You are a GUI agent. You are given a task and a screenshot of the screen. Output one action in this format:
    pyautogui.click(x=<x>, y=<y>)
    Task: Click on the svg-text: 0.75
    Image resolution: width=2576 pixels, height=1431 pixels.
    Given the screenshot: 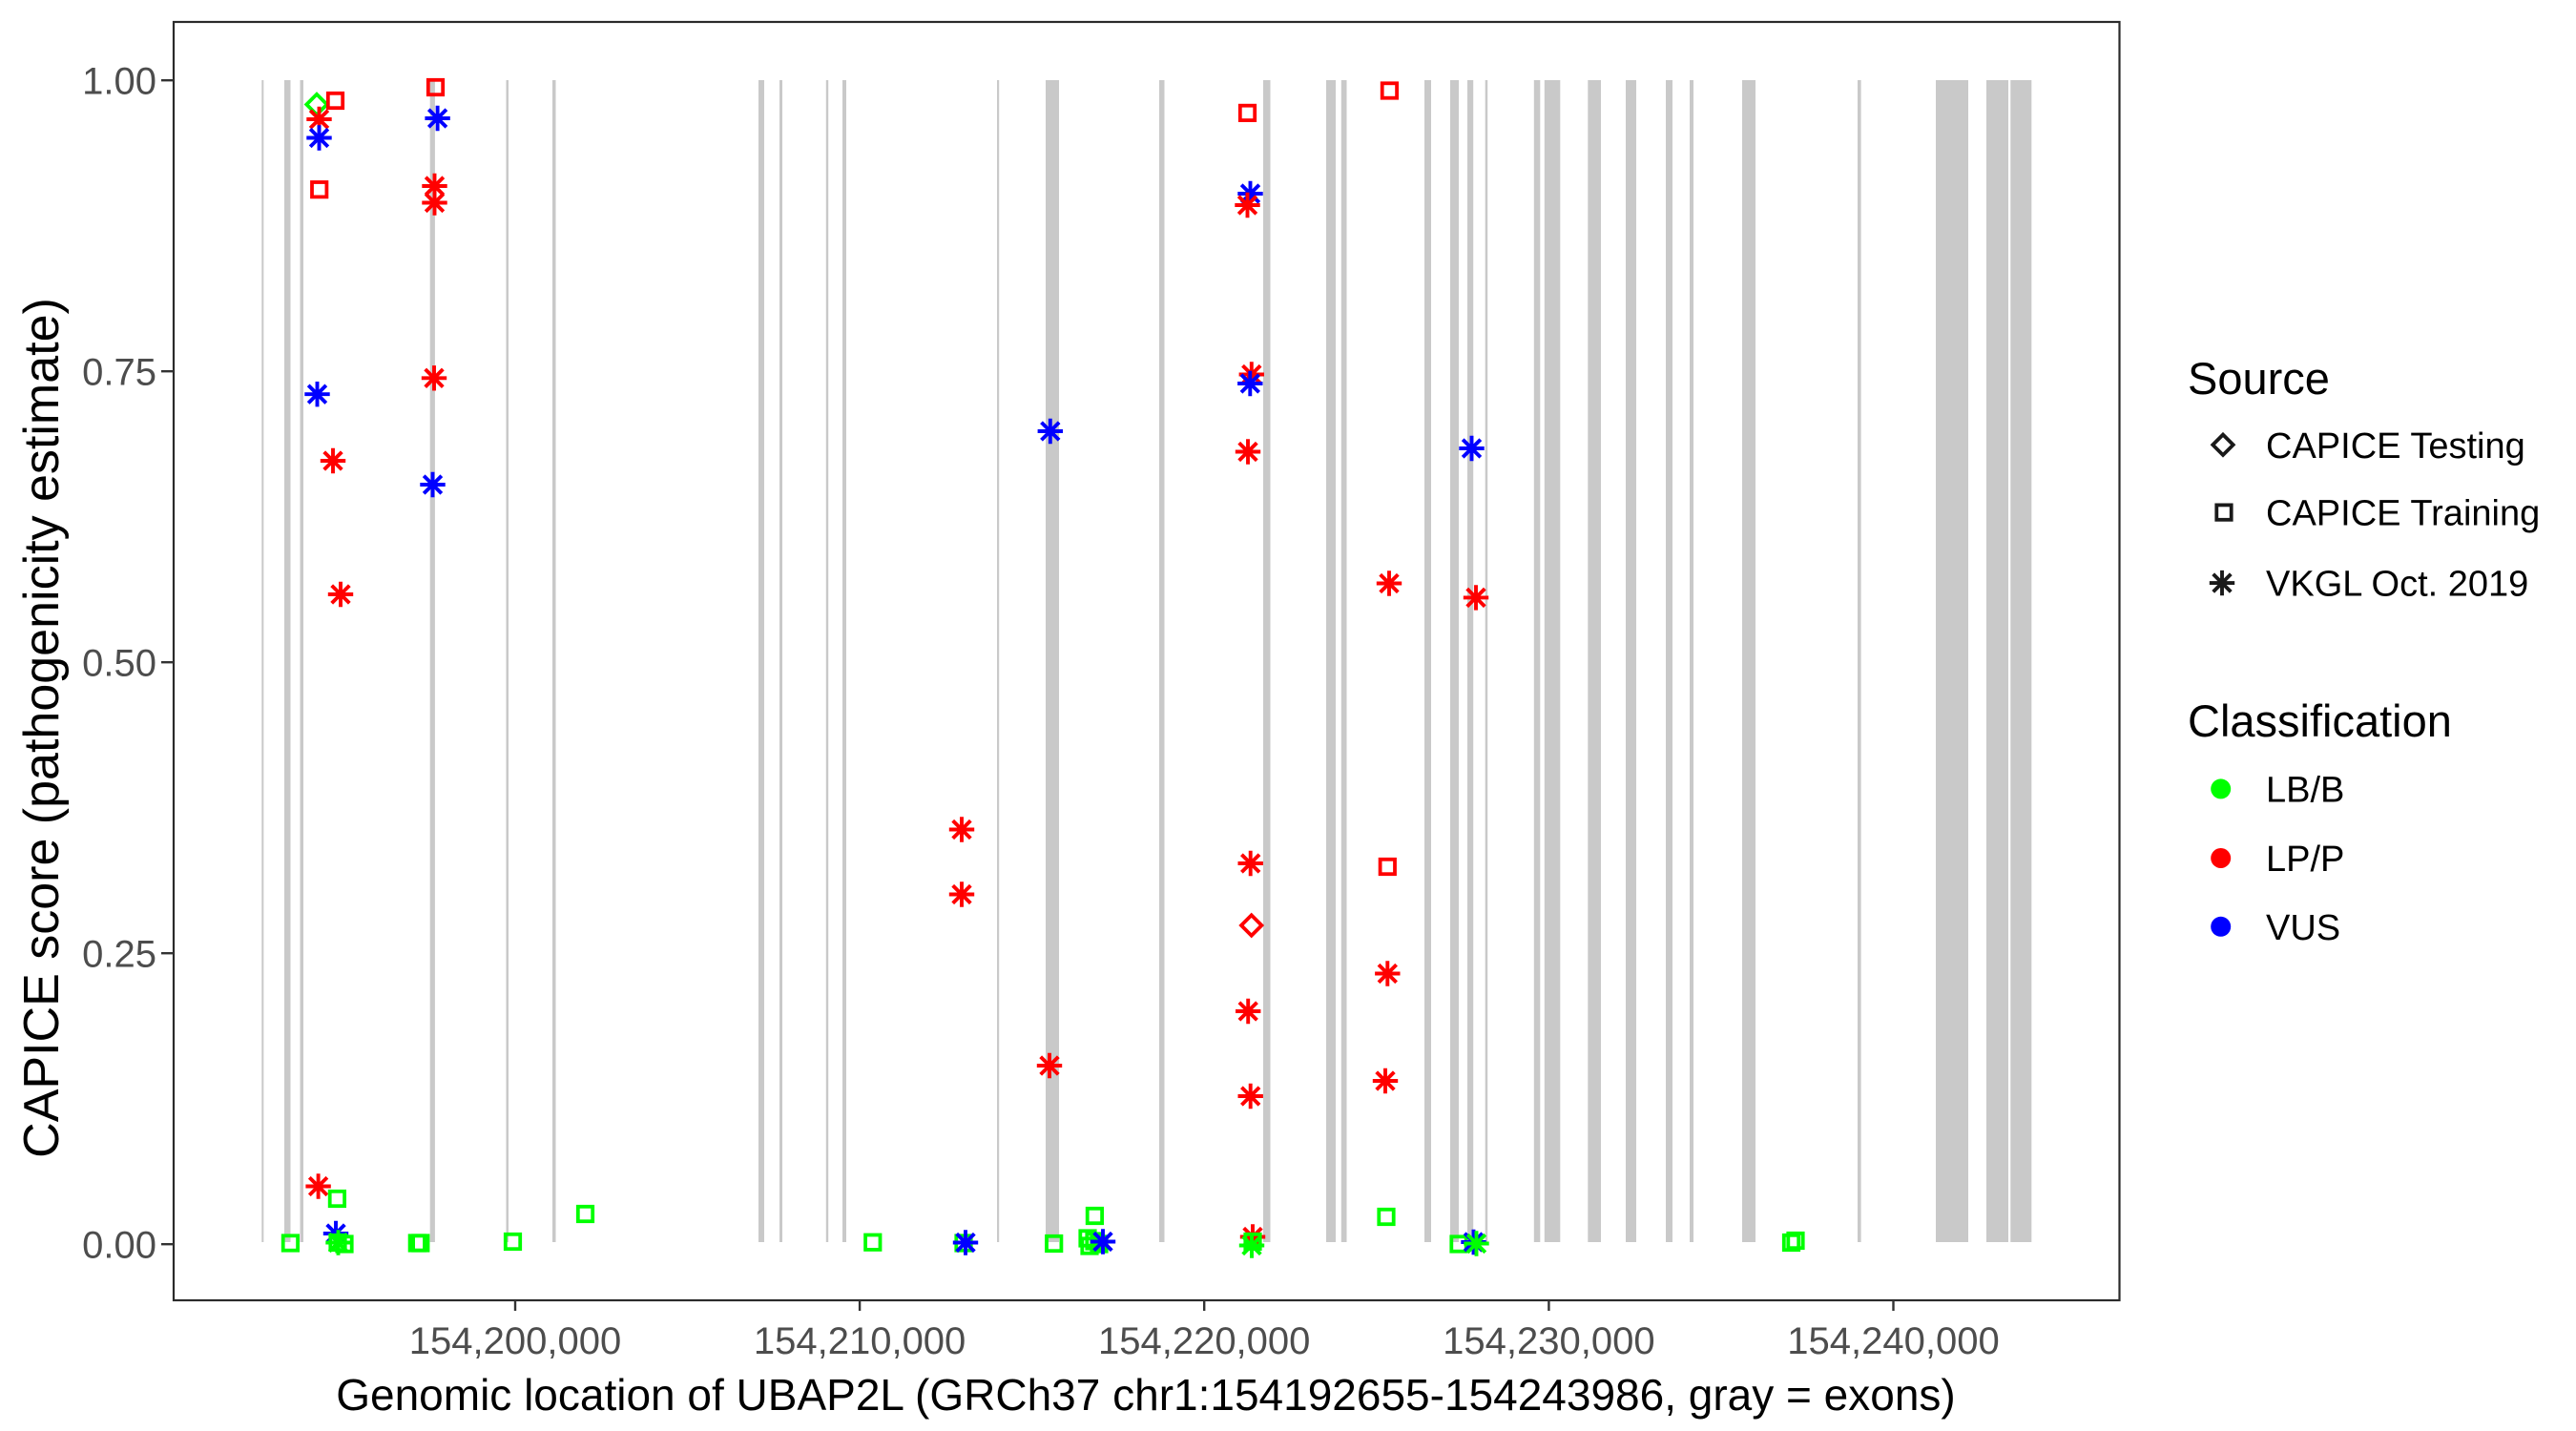 What is the action you would take?
    pyautogui.click(x=119, y=373)
    